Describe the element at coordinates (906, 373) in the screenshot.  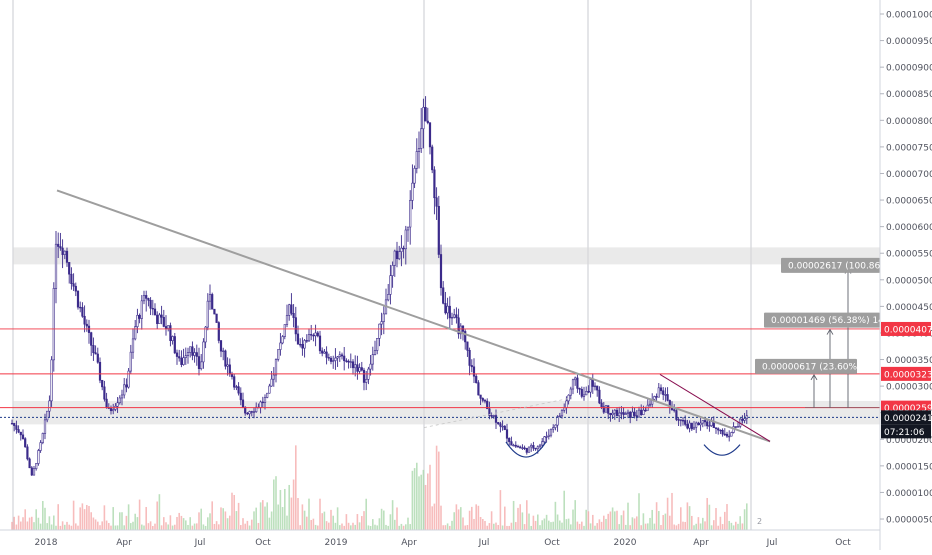
I see `price-tag-box` at that location.